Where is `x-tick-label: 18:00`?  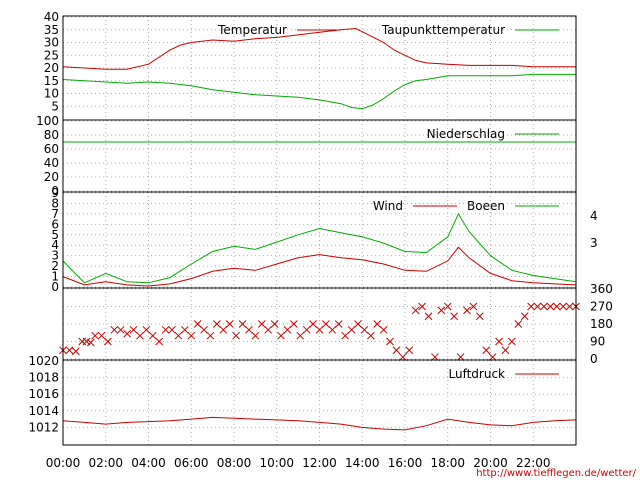 x-tick-label: 18:00 is located at coordinates (447, 463).